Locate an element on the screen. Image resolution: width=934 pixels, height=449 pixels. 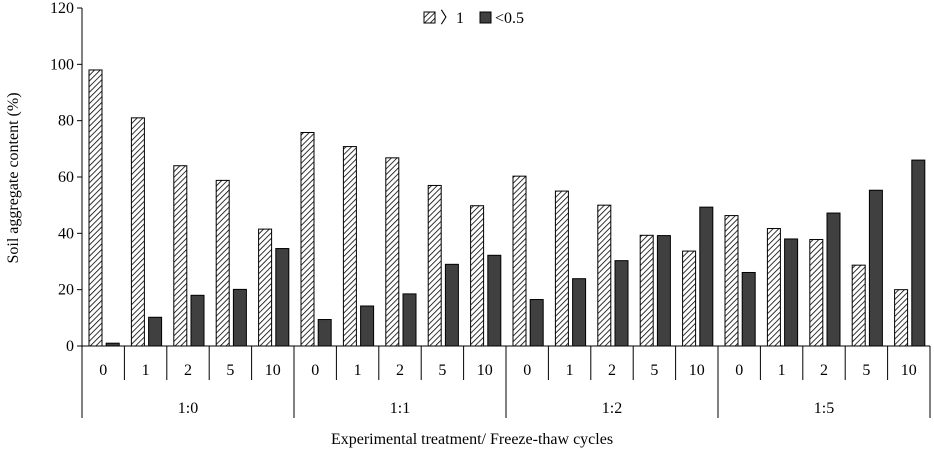
legend-swatch-hatched is located at coordinates (429, 17).